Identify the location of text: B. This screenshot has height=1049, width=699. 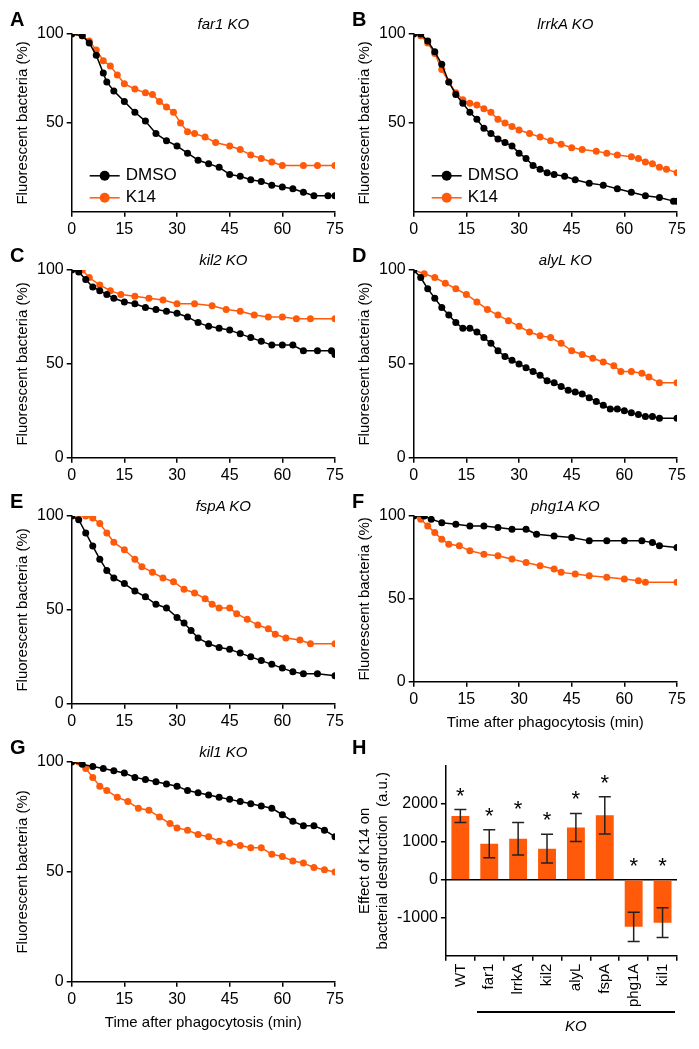
(359, 18).